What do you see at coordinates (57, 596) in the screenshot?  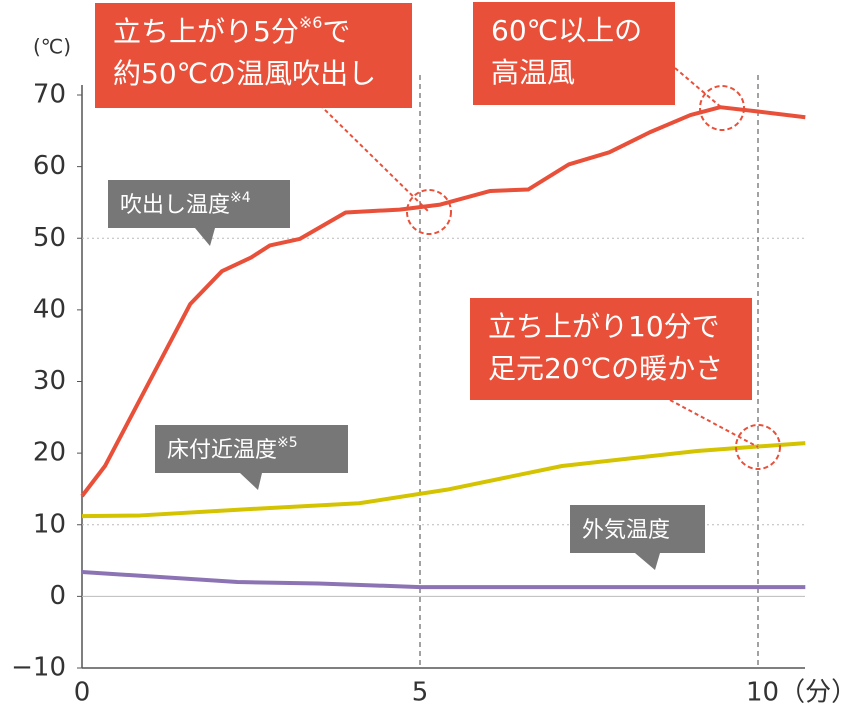 I see `y-tick-label: 0` at bounding box center [57, 596].